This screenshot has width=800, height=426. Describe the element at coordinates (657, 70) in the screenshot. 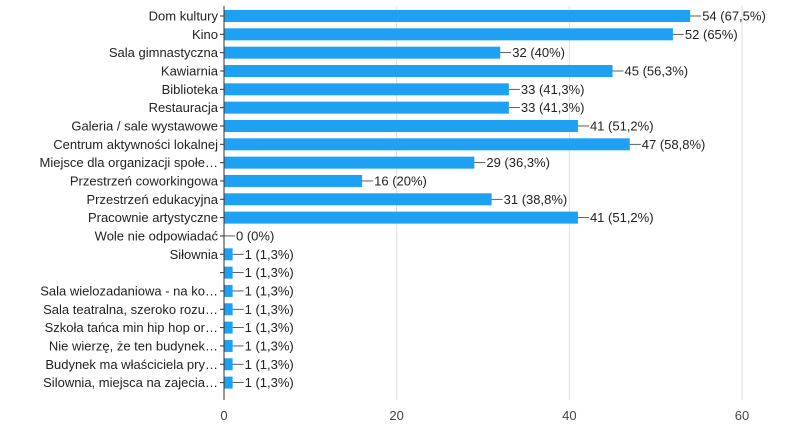

I see `value-label: 45 (56,3%)` at that location.